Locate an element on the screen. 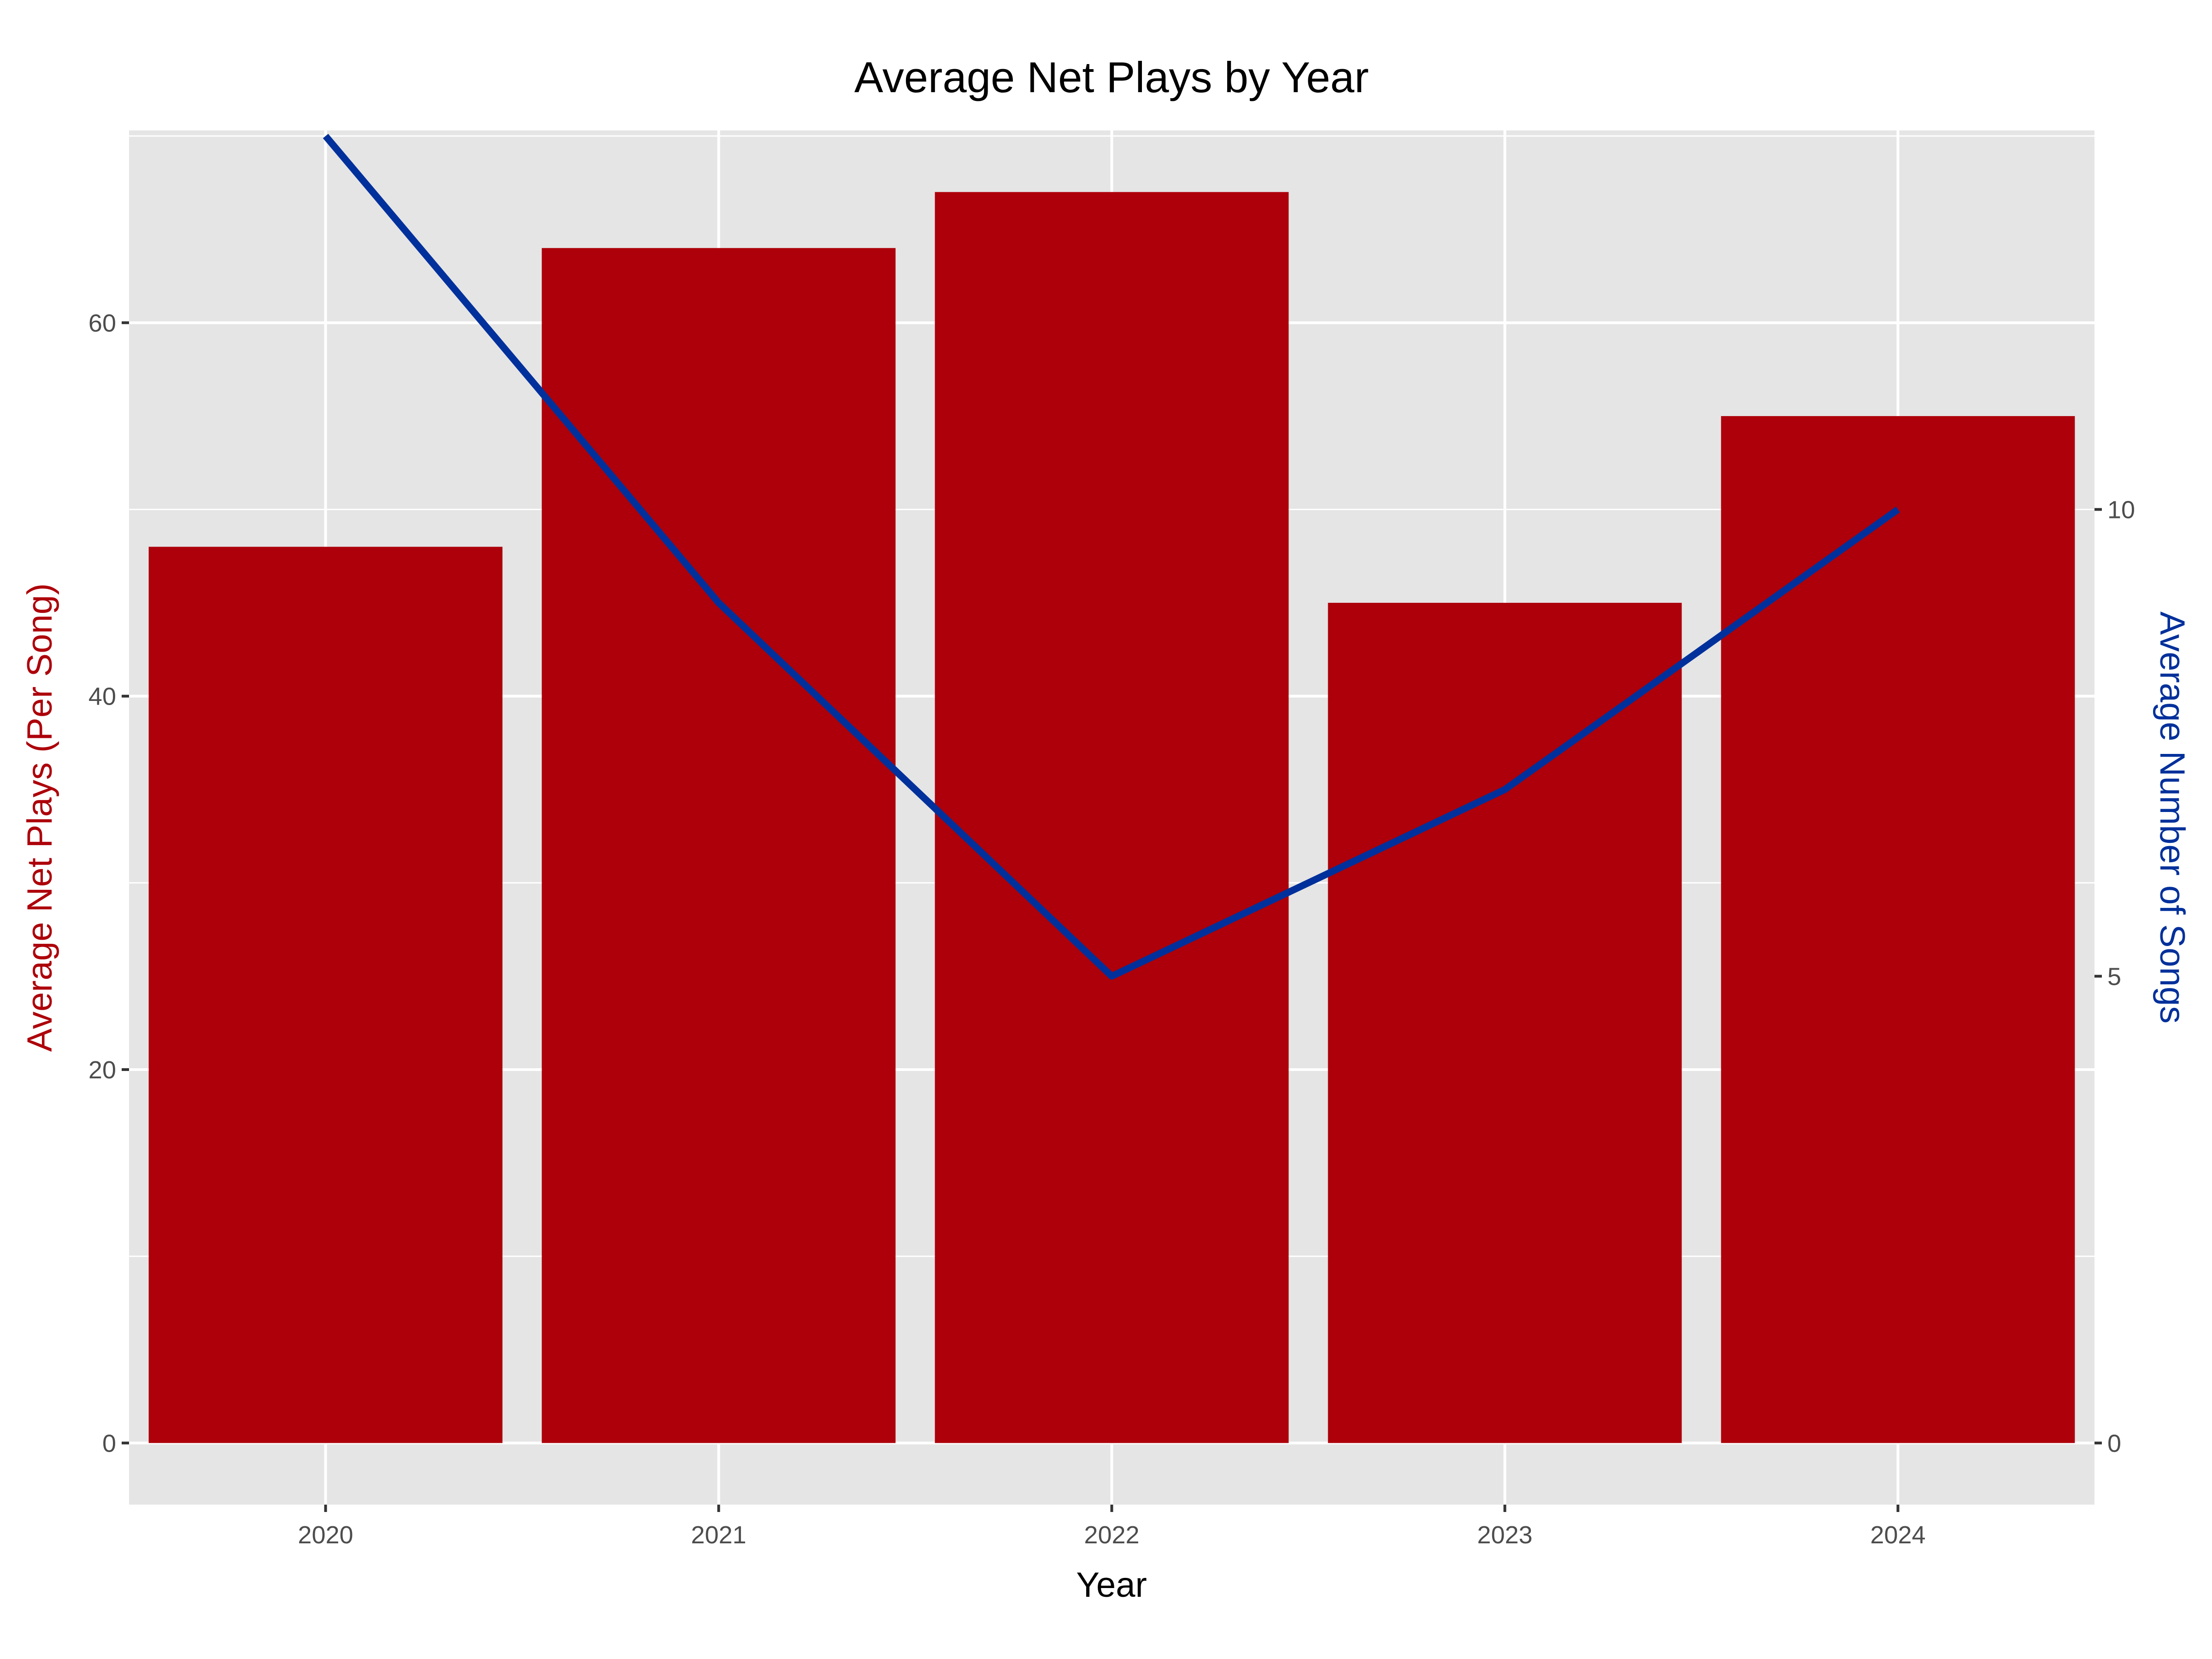 This screenshot has width=2212, height=1659. y-tick-label: 60 is located at coordinates (102, 323).